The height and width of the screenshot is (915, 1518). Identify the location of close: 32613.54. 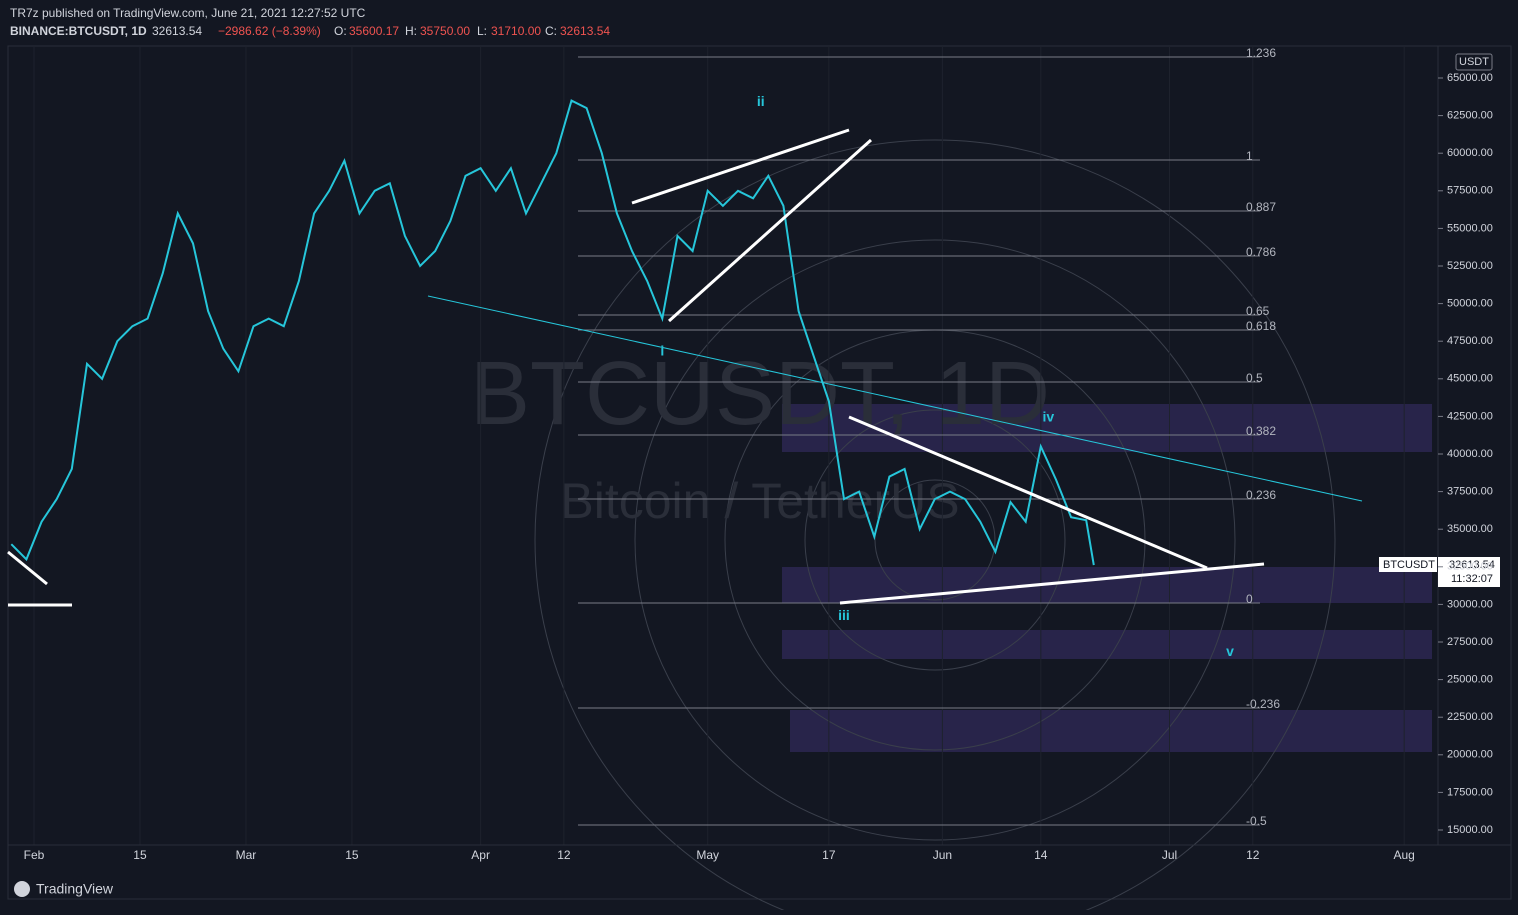
(585, 31).